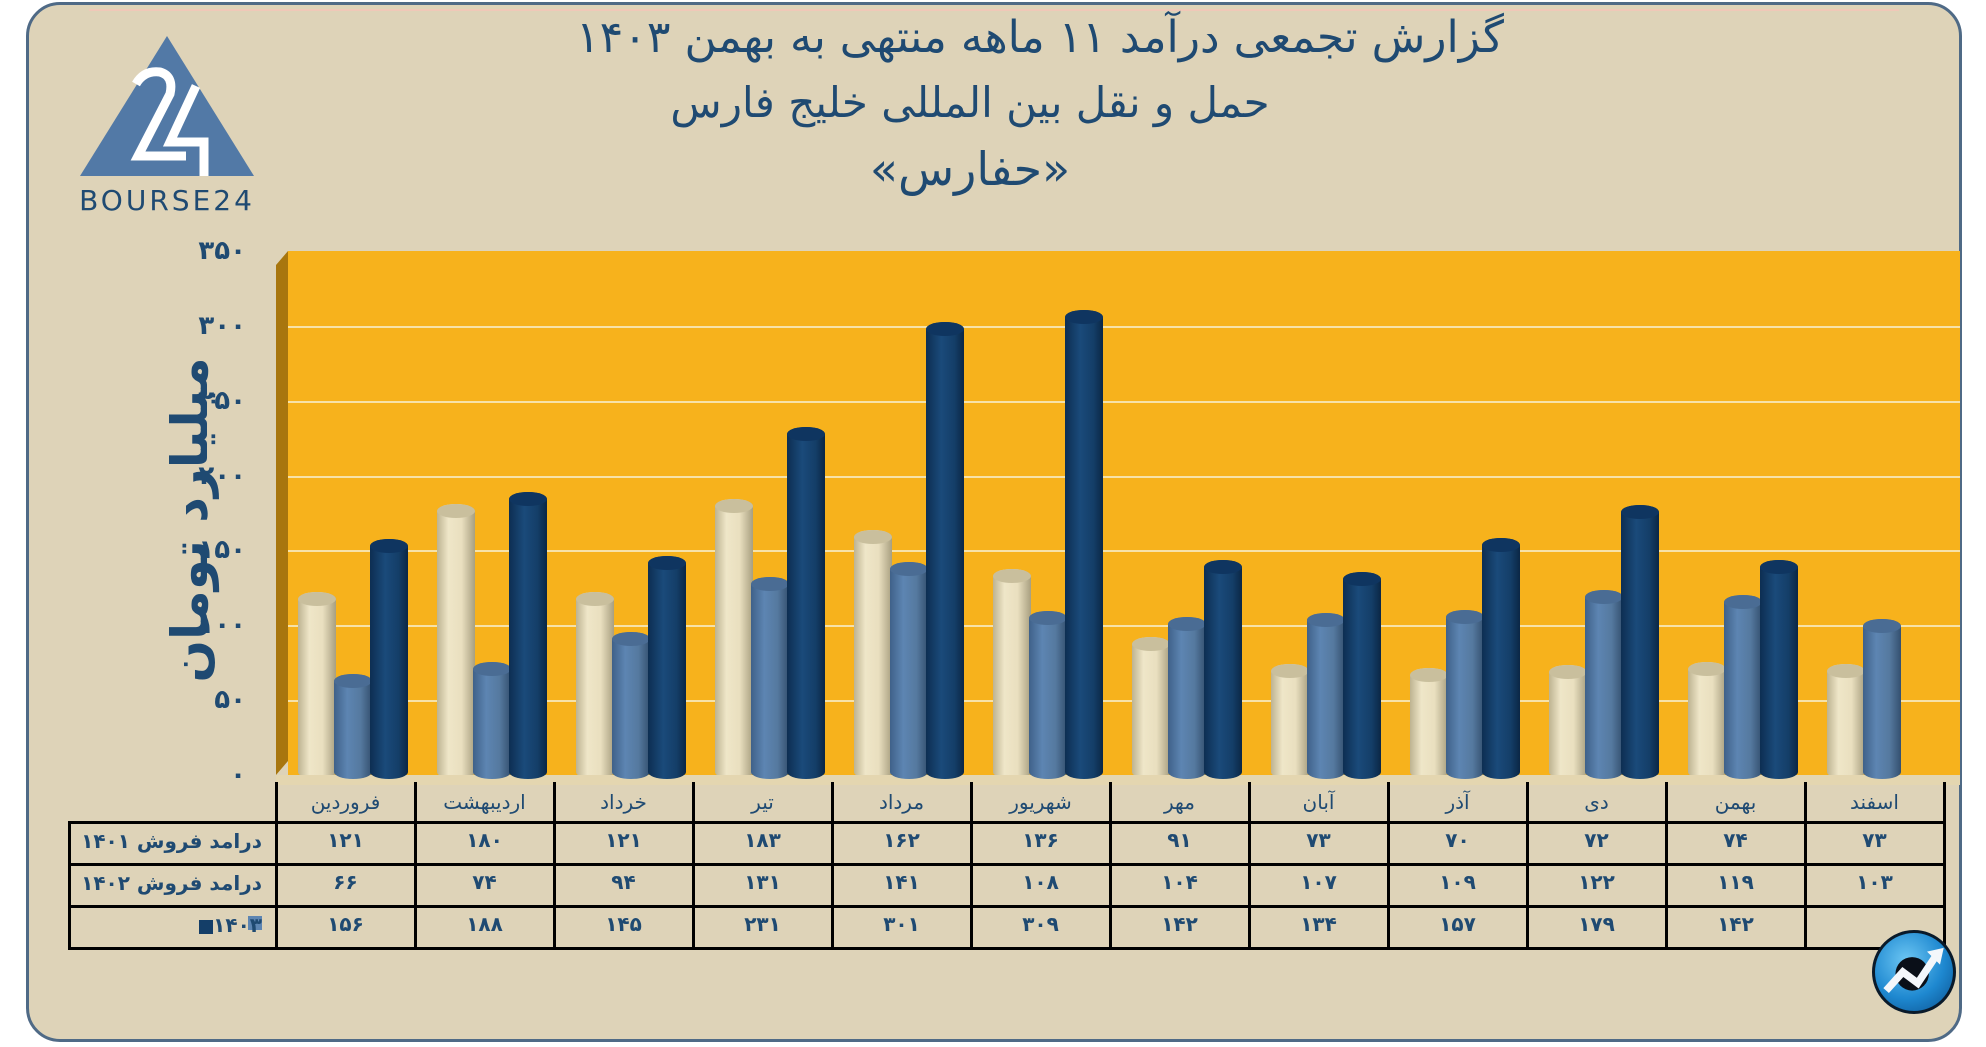  What do you see at coordinates (1040, 840) in the screenshot?
I see `table-cell: ۱۳۶` at bounding box center [1040, 840].